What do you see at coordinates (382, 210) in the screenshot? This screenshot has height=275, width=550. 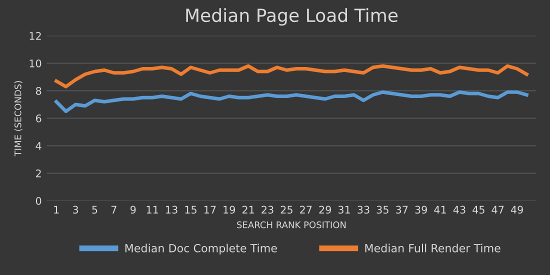 I see `x-tick-label: 35` at bounding box center [382, 210].